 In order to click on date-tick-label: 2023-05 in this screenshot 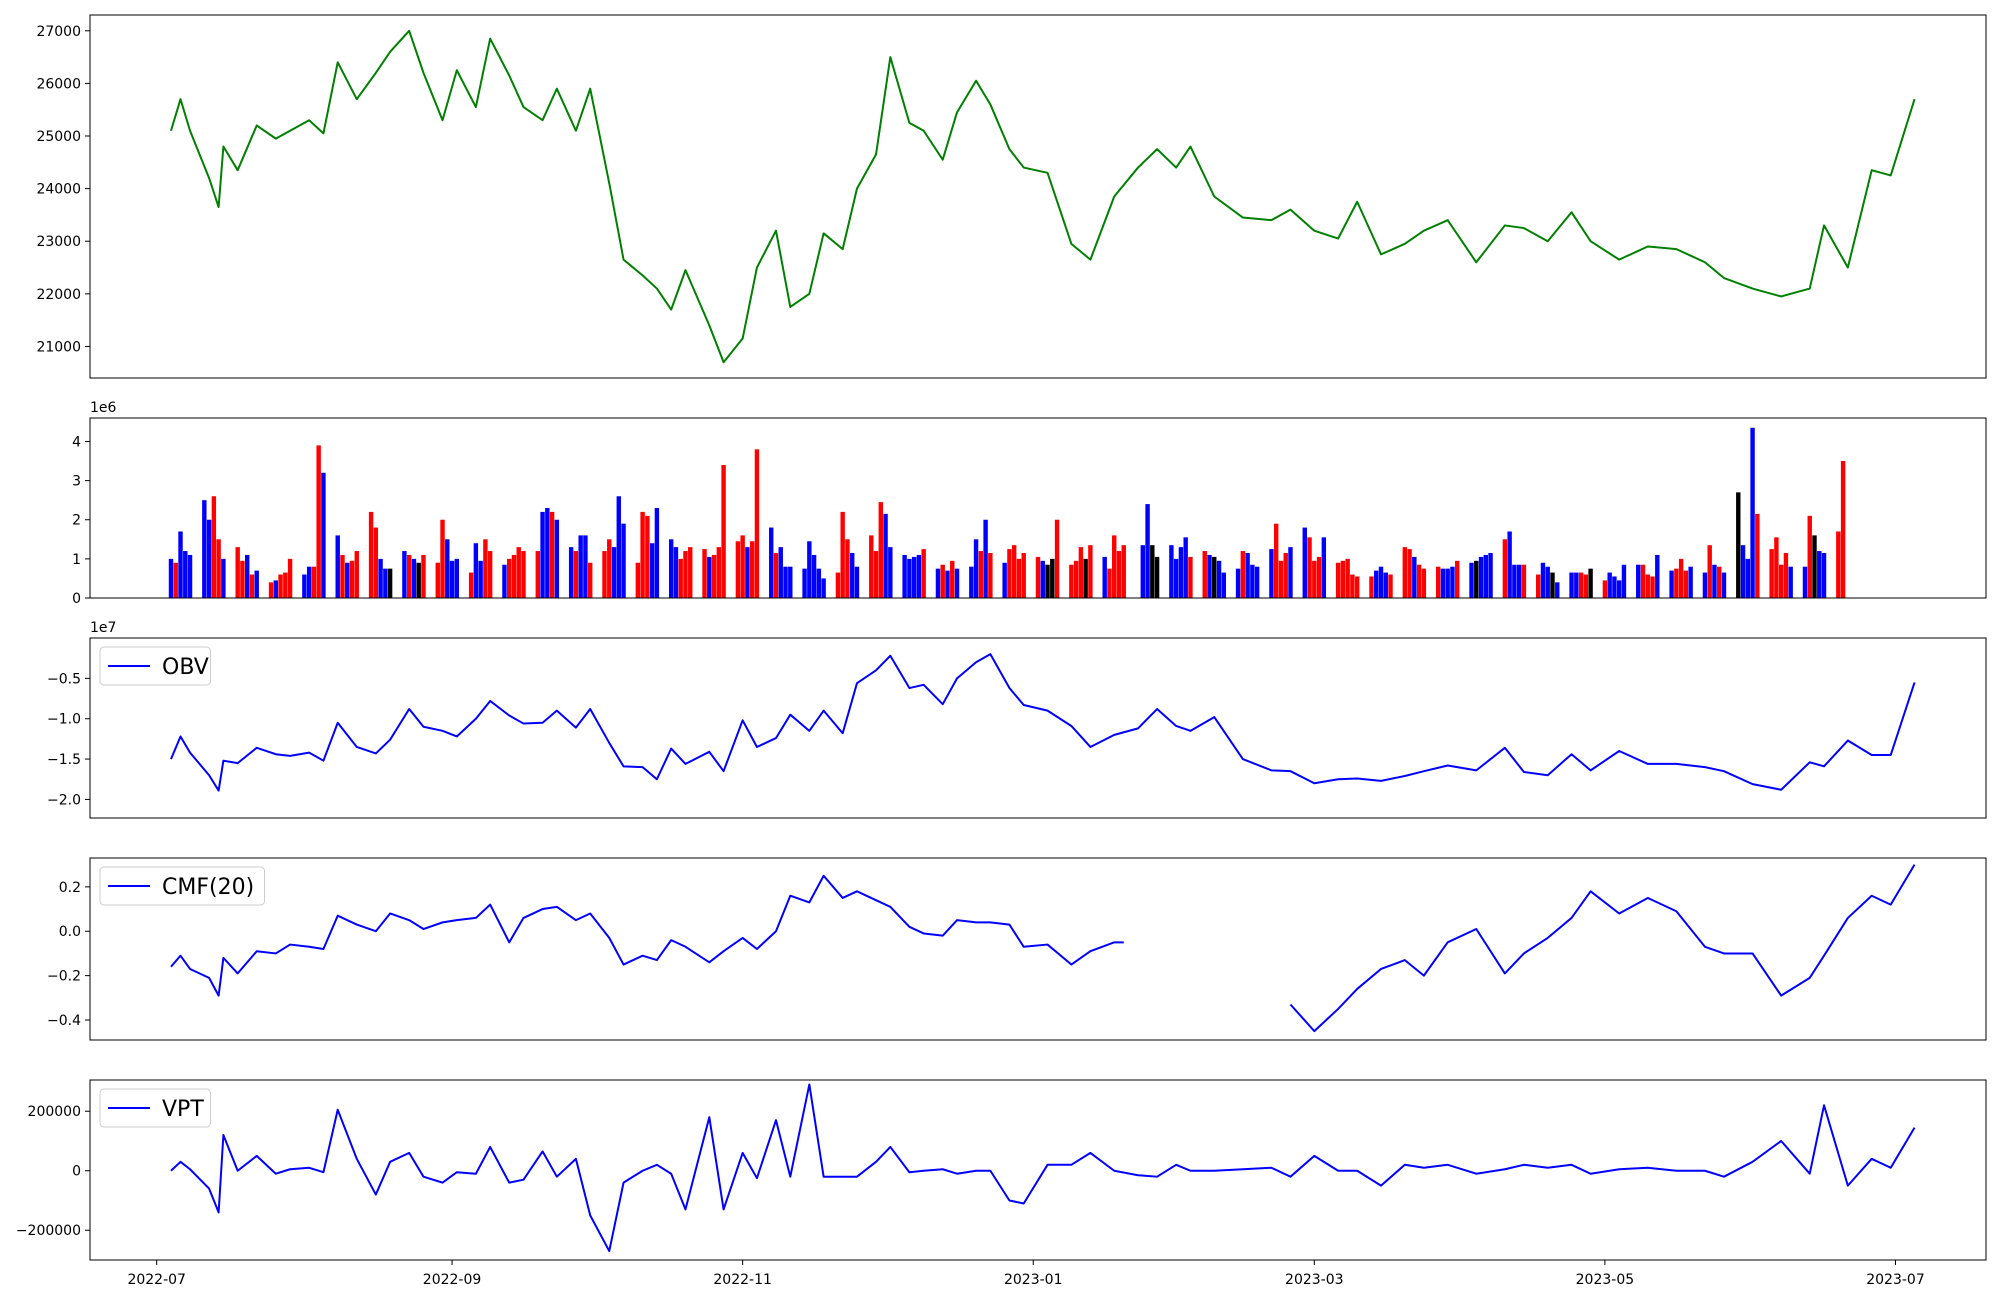, I will do `click(1605, 1280)`.